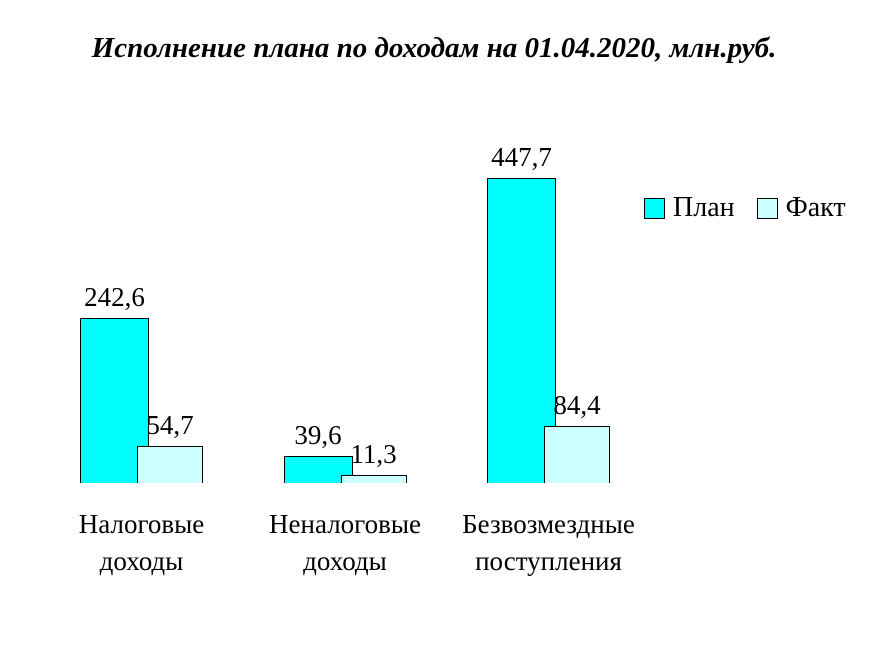 Image resolution: width=894 pixels, height=654 pixels. I want to click on value-label-plan-0: 242,6, so click(114, 296).